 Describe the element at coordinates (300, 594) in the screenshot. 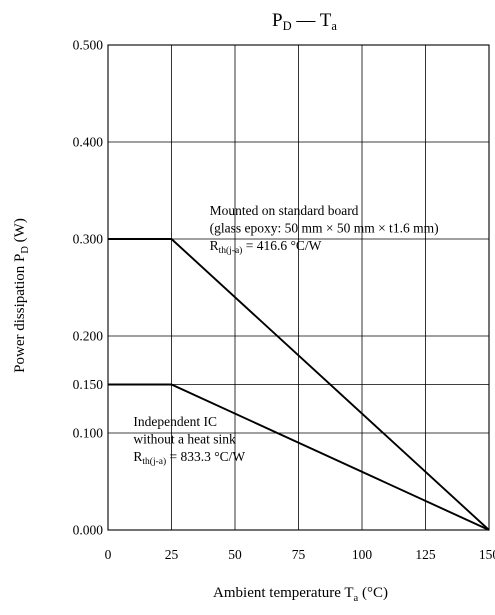

I see `x-axis-title: Ambient temperature Ta (°C)` at that location.